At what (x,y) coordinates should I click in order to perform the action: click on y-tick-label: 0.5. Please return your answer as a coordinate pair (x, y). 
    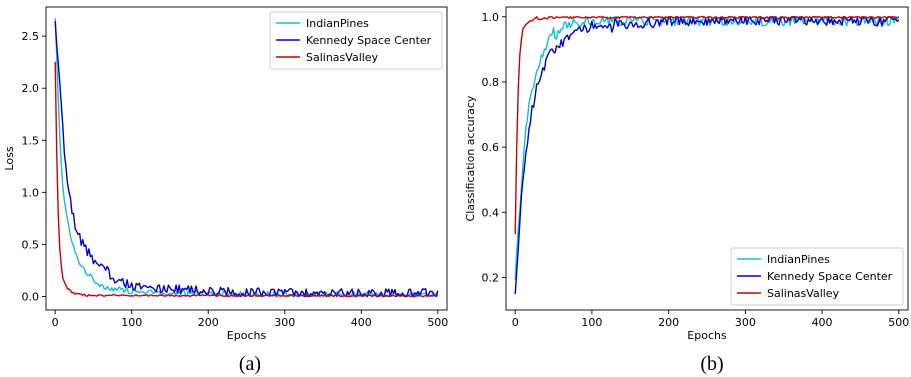
    Looking at the image, I should click on (31, 244).